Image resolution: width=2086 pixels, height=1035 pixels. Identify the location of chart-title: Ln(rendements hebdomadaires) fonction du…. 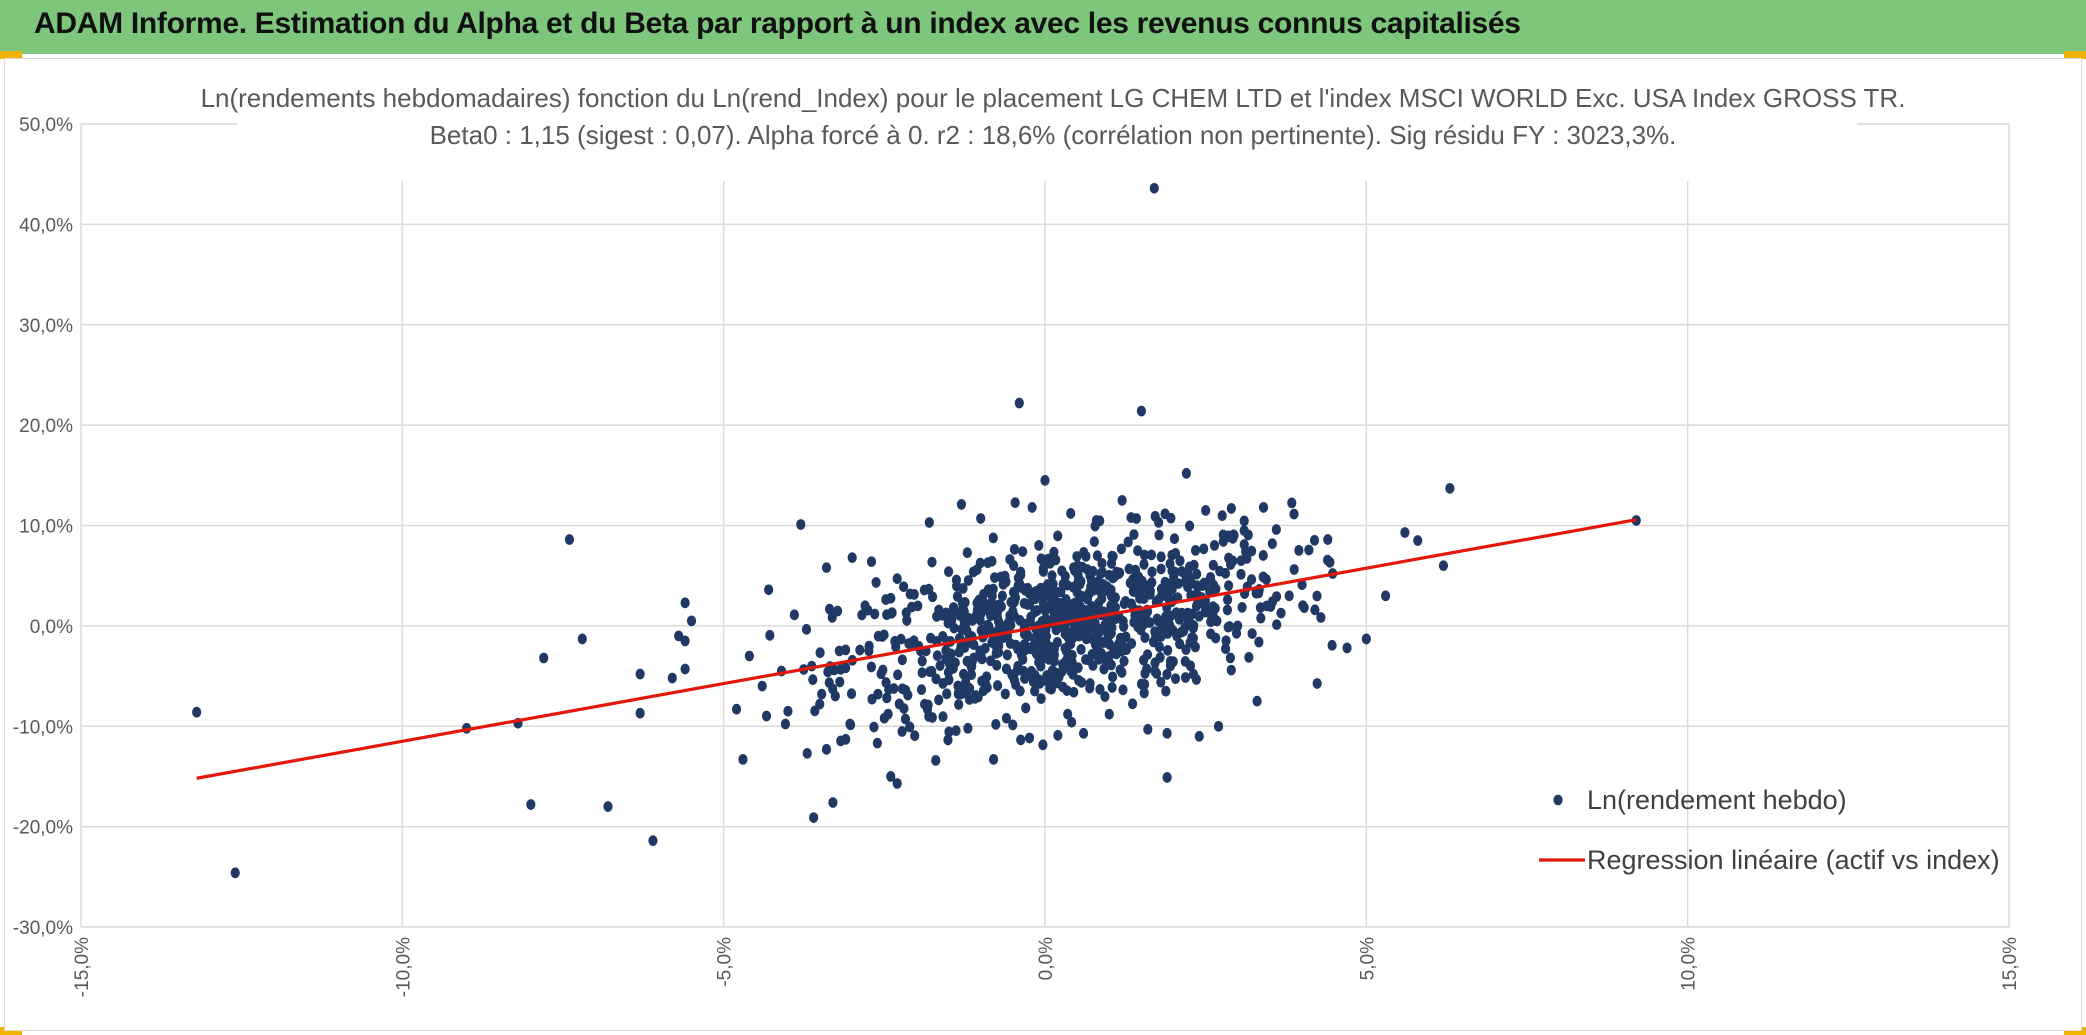
(1053, 132).